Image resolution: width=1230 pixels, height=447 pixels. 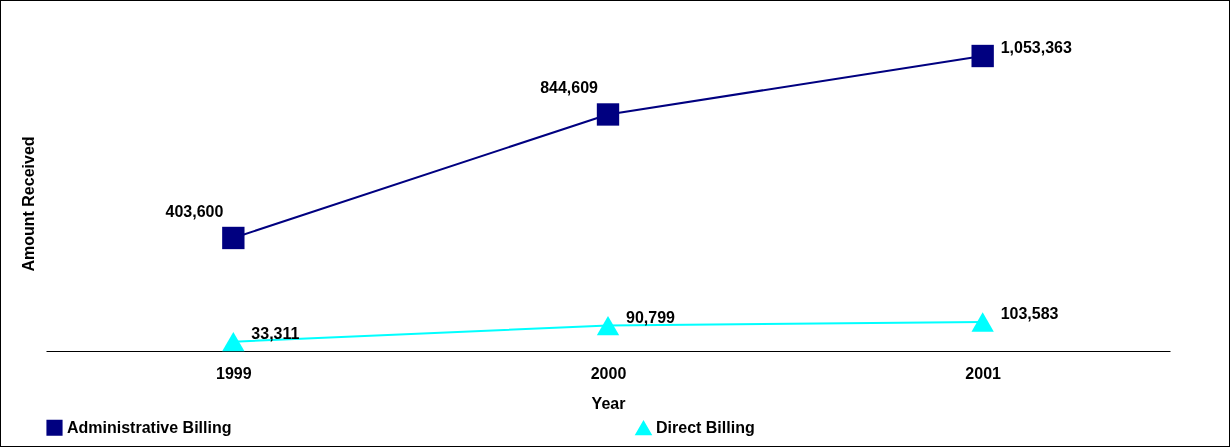 What do you see at coordinates (1029, 313) in the screenshot?
I see `data-label: 103,583` at bounding box center [1029, 313].